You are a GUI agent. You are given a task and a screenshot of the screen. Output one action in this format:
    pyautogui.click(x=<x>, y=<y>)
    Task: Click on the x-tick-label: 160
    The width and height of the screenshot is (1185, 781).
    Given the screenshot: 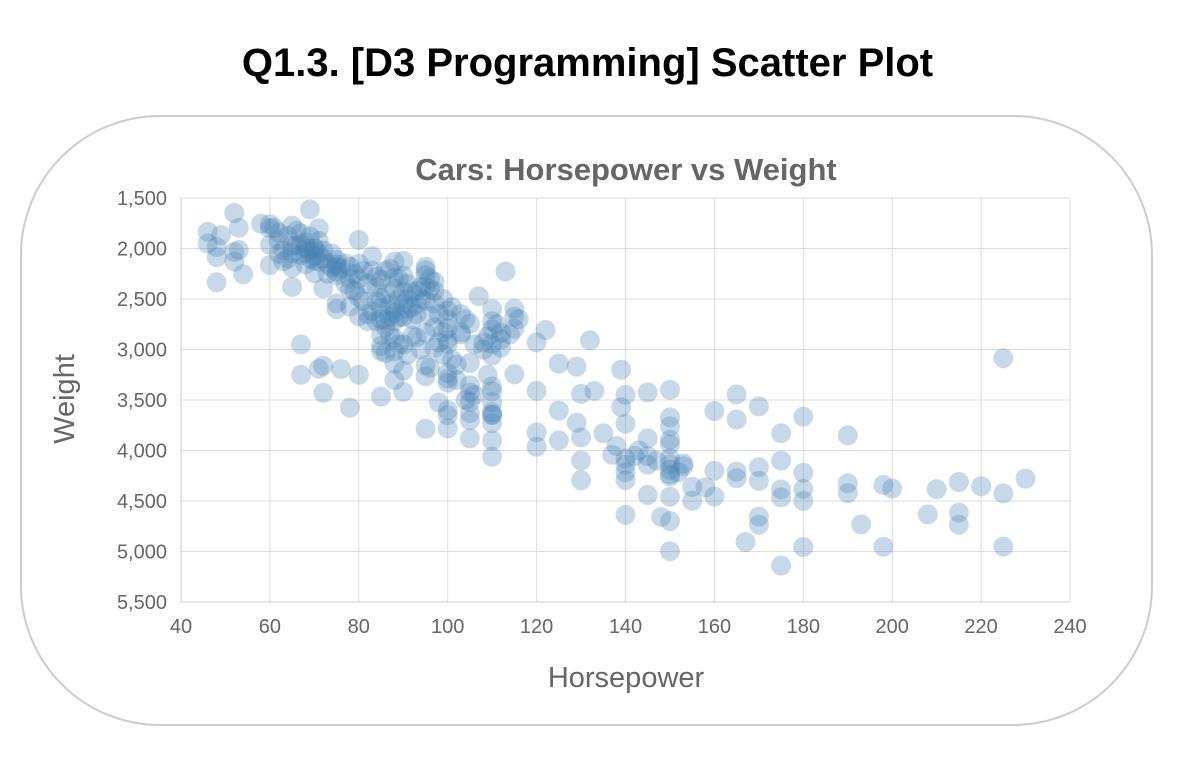 What is the action you would take?
    pyautogui.click(x=714, y=627)
    